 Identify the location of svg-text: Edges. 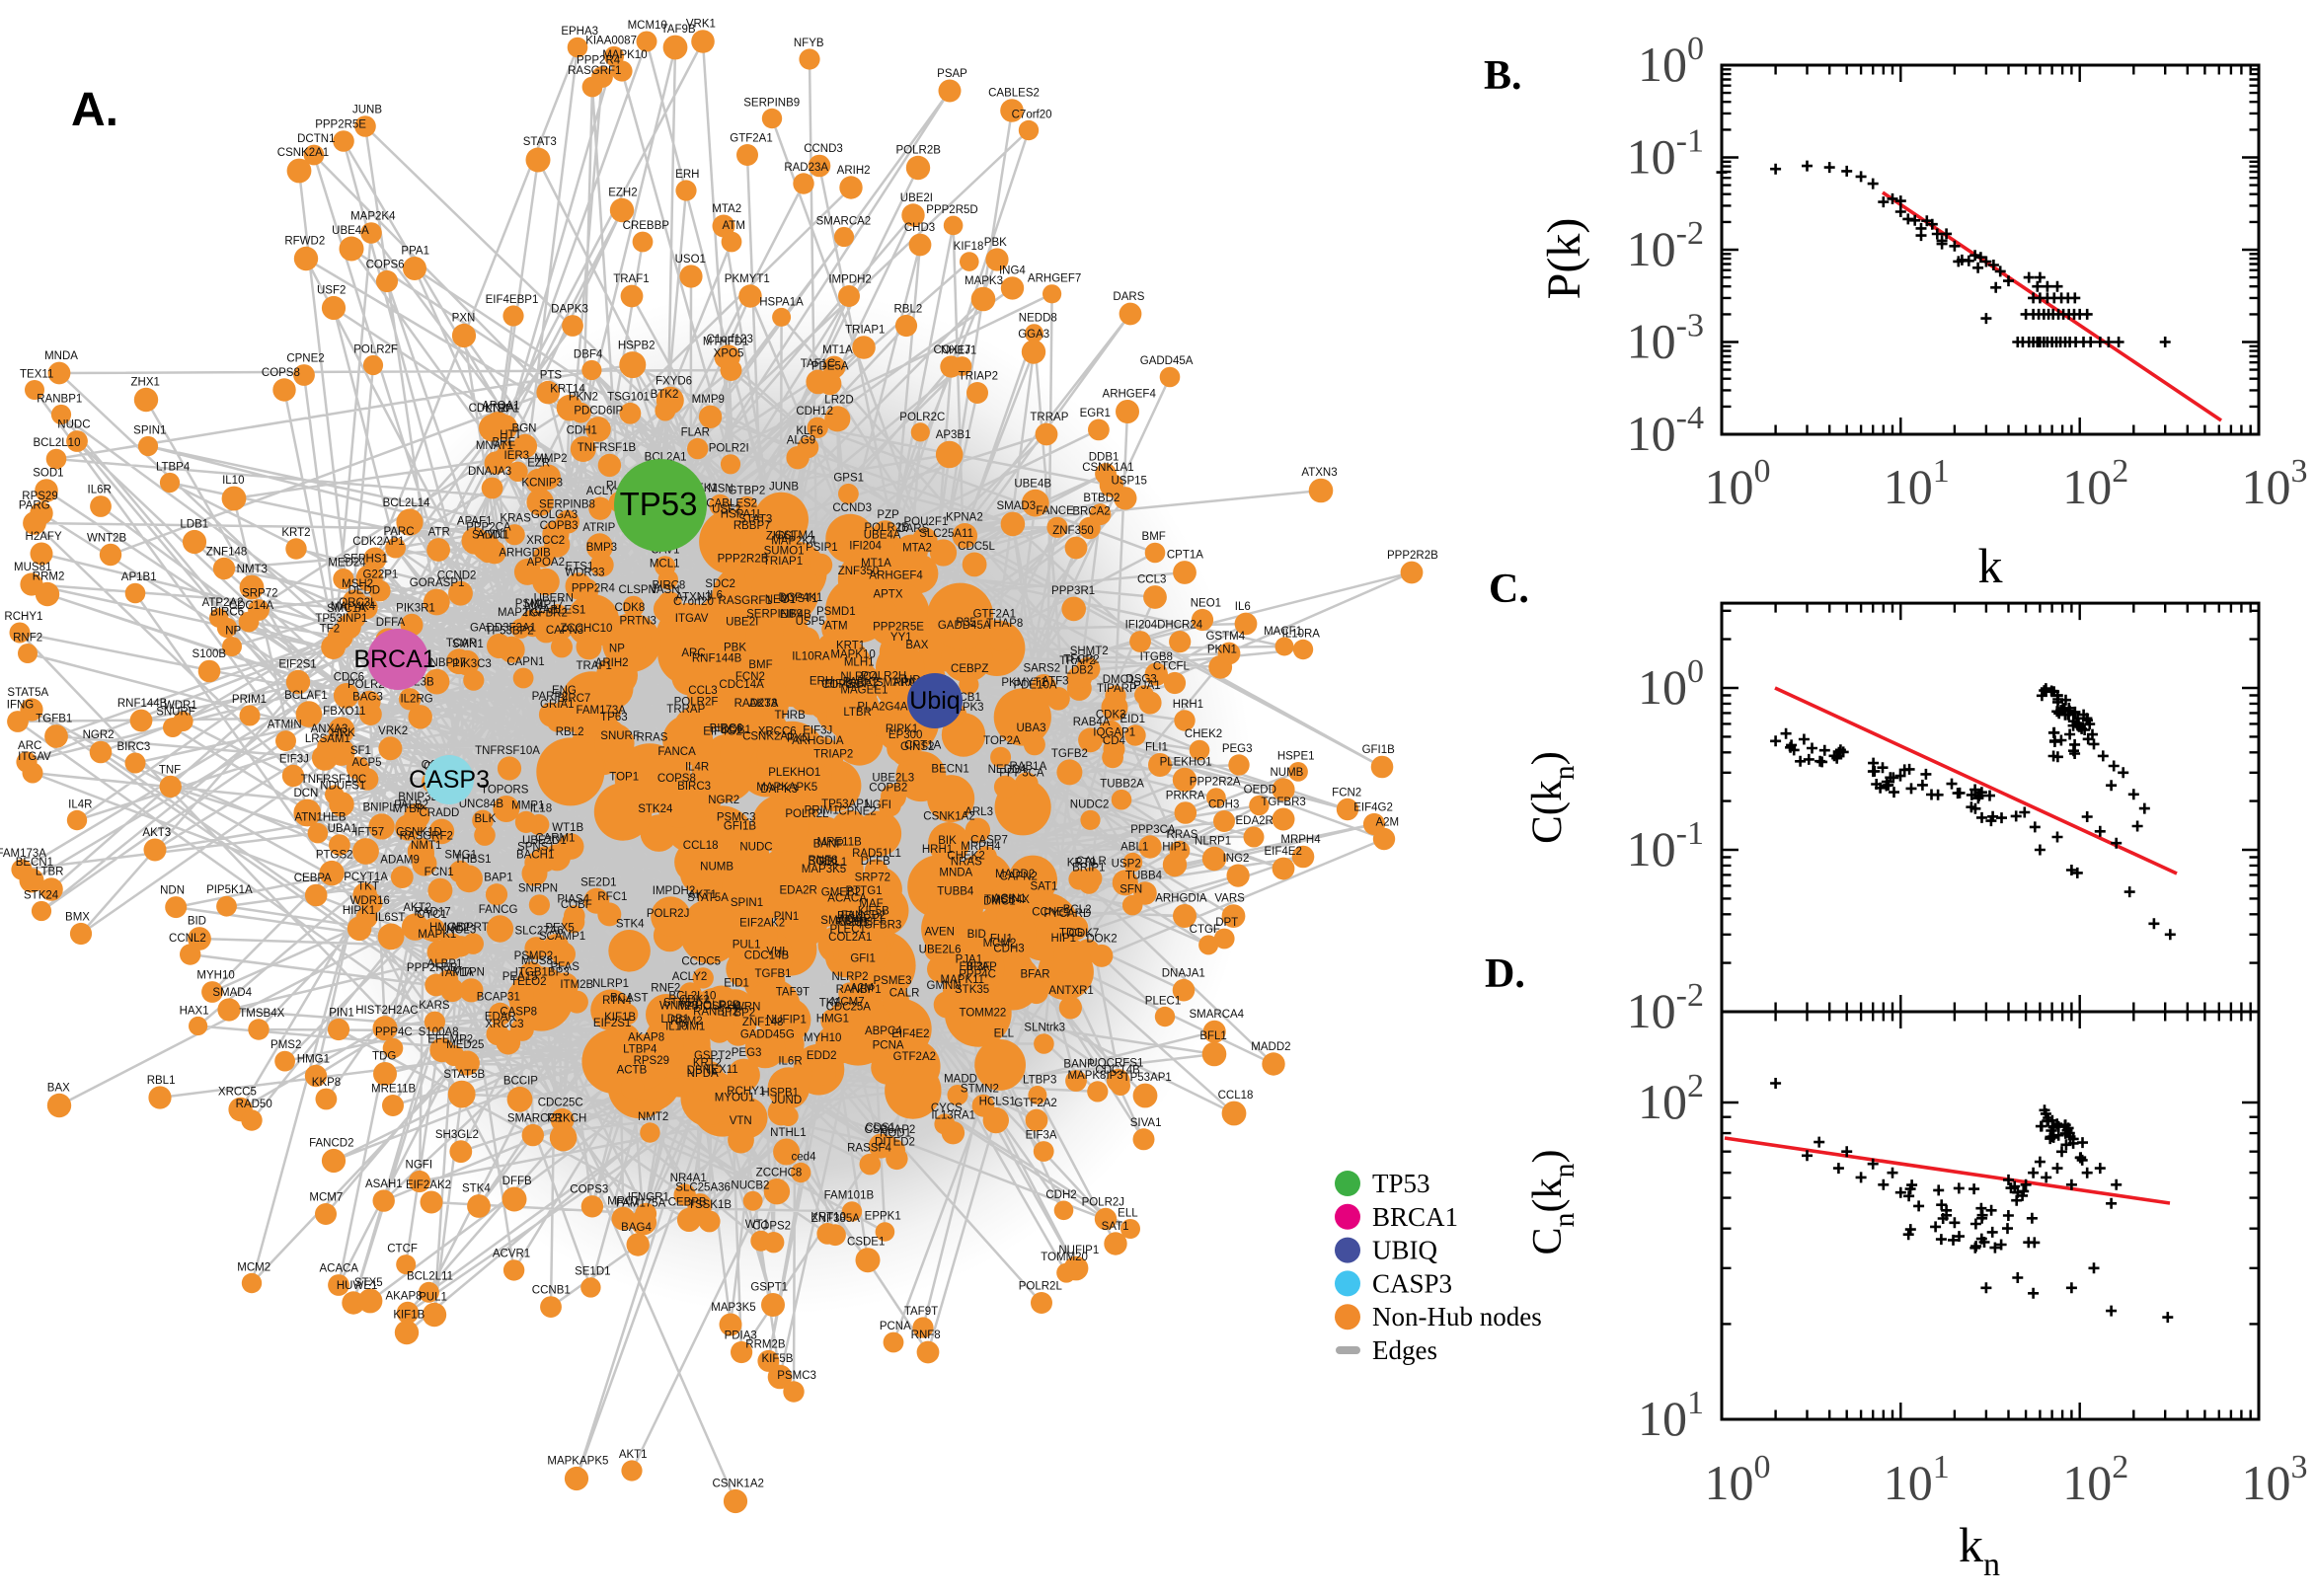
(1404, 1350).